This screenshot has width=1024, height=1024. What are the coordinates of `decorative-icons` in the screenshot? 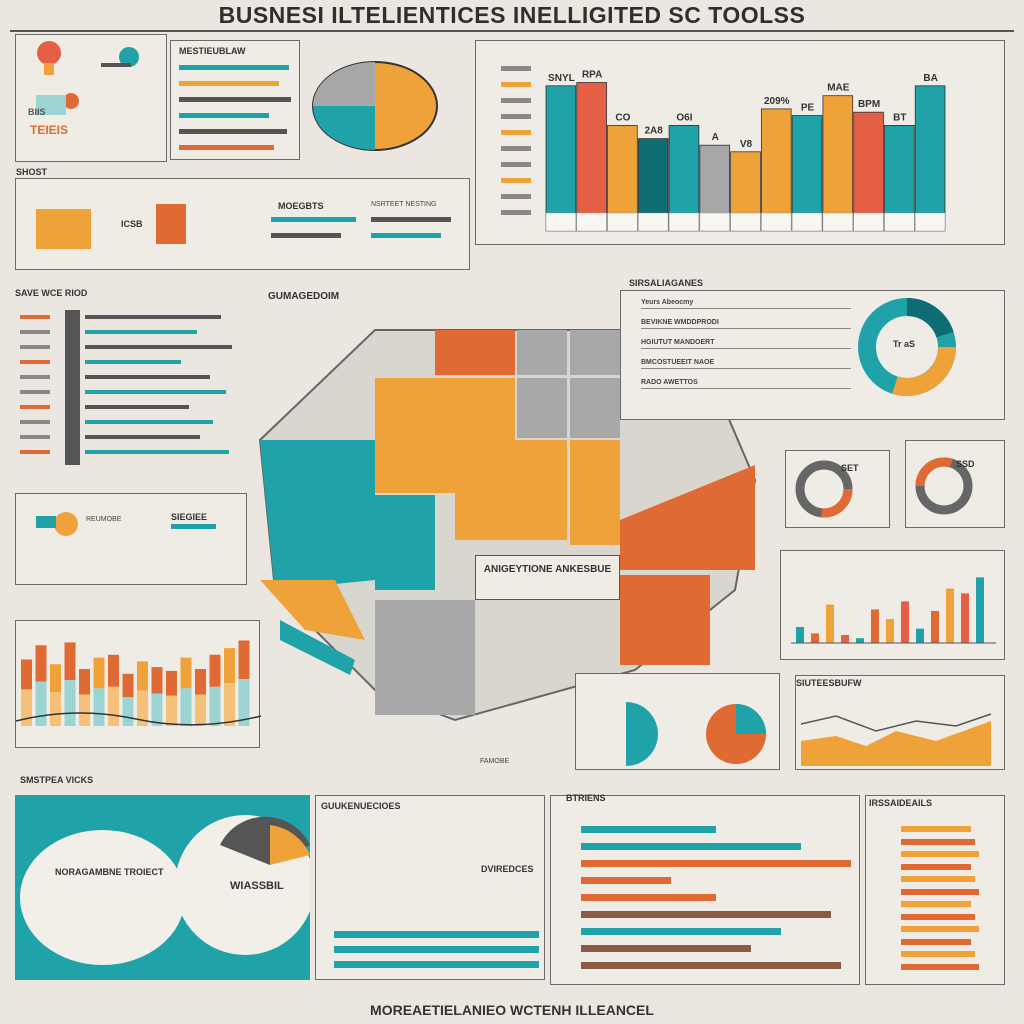 It's located at (87, 78).